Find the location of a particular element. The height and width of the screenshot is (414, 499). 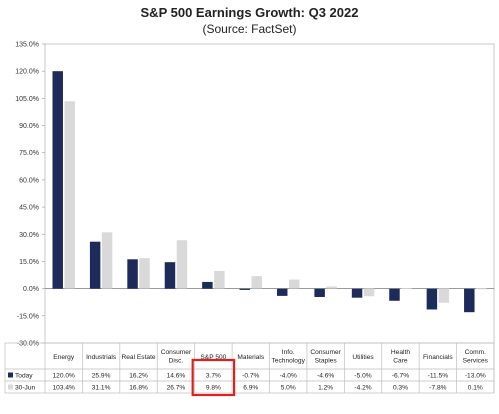

bar-today-materials is located at coordinates (245, 289).